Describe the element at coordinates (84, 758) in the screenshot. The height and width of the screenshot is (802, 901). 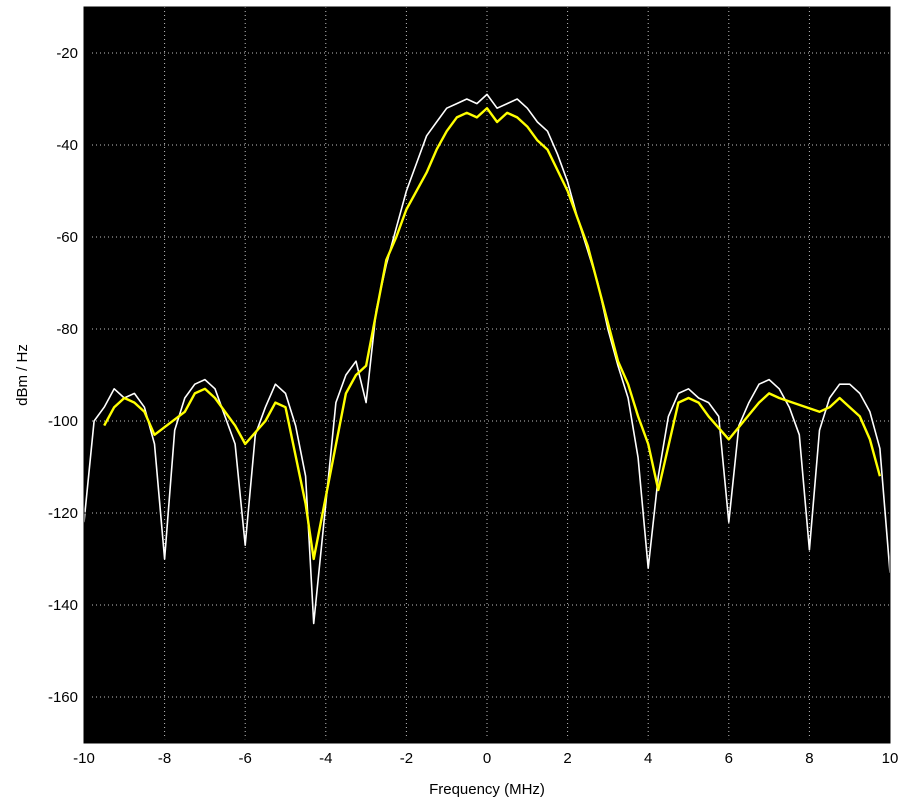
I see `x-tick-label: -10` at that location.